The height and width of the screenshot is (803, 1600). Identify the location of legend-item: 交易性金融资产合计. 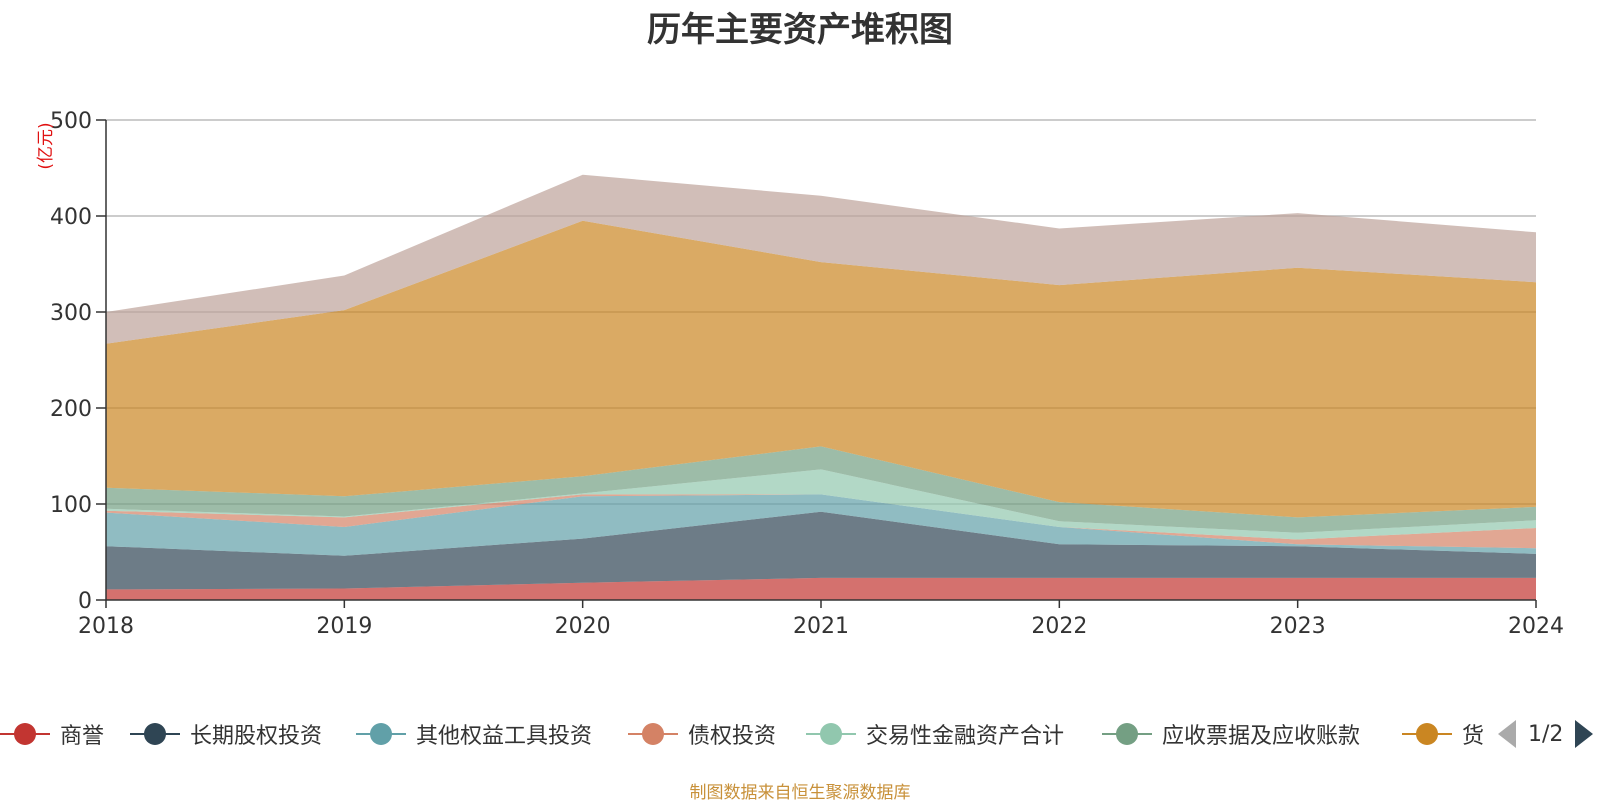
(935, 734).